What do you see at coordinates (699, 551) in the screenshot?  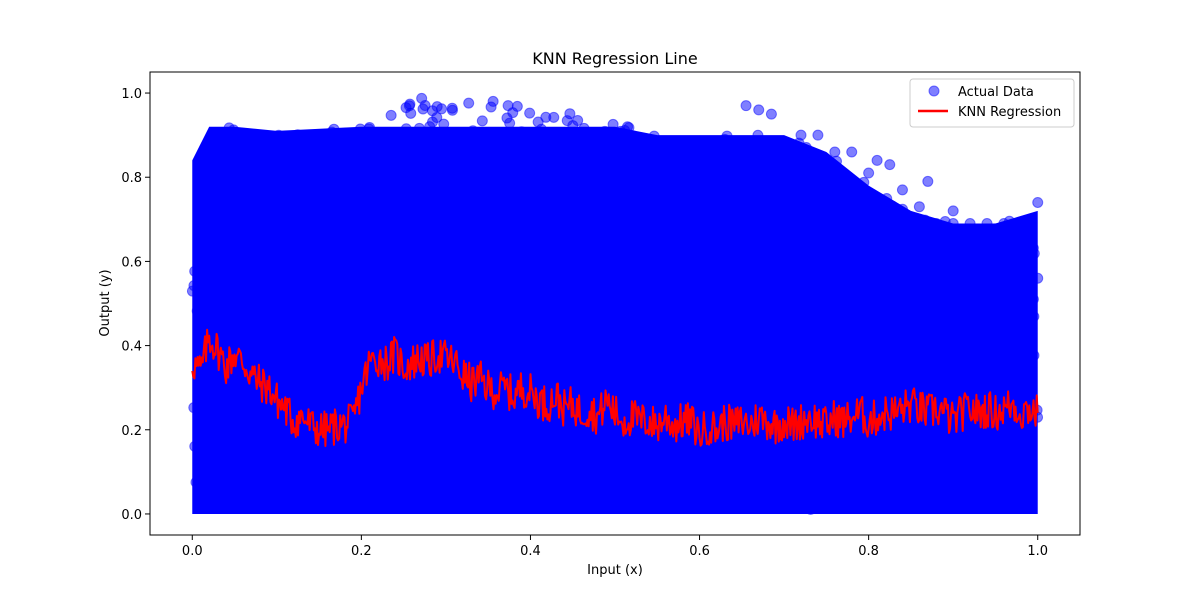 I see `x-tick-label: 0.6` at bounding box center [699, 551].